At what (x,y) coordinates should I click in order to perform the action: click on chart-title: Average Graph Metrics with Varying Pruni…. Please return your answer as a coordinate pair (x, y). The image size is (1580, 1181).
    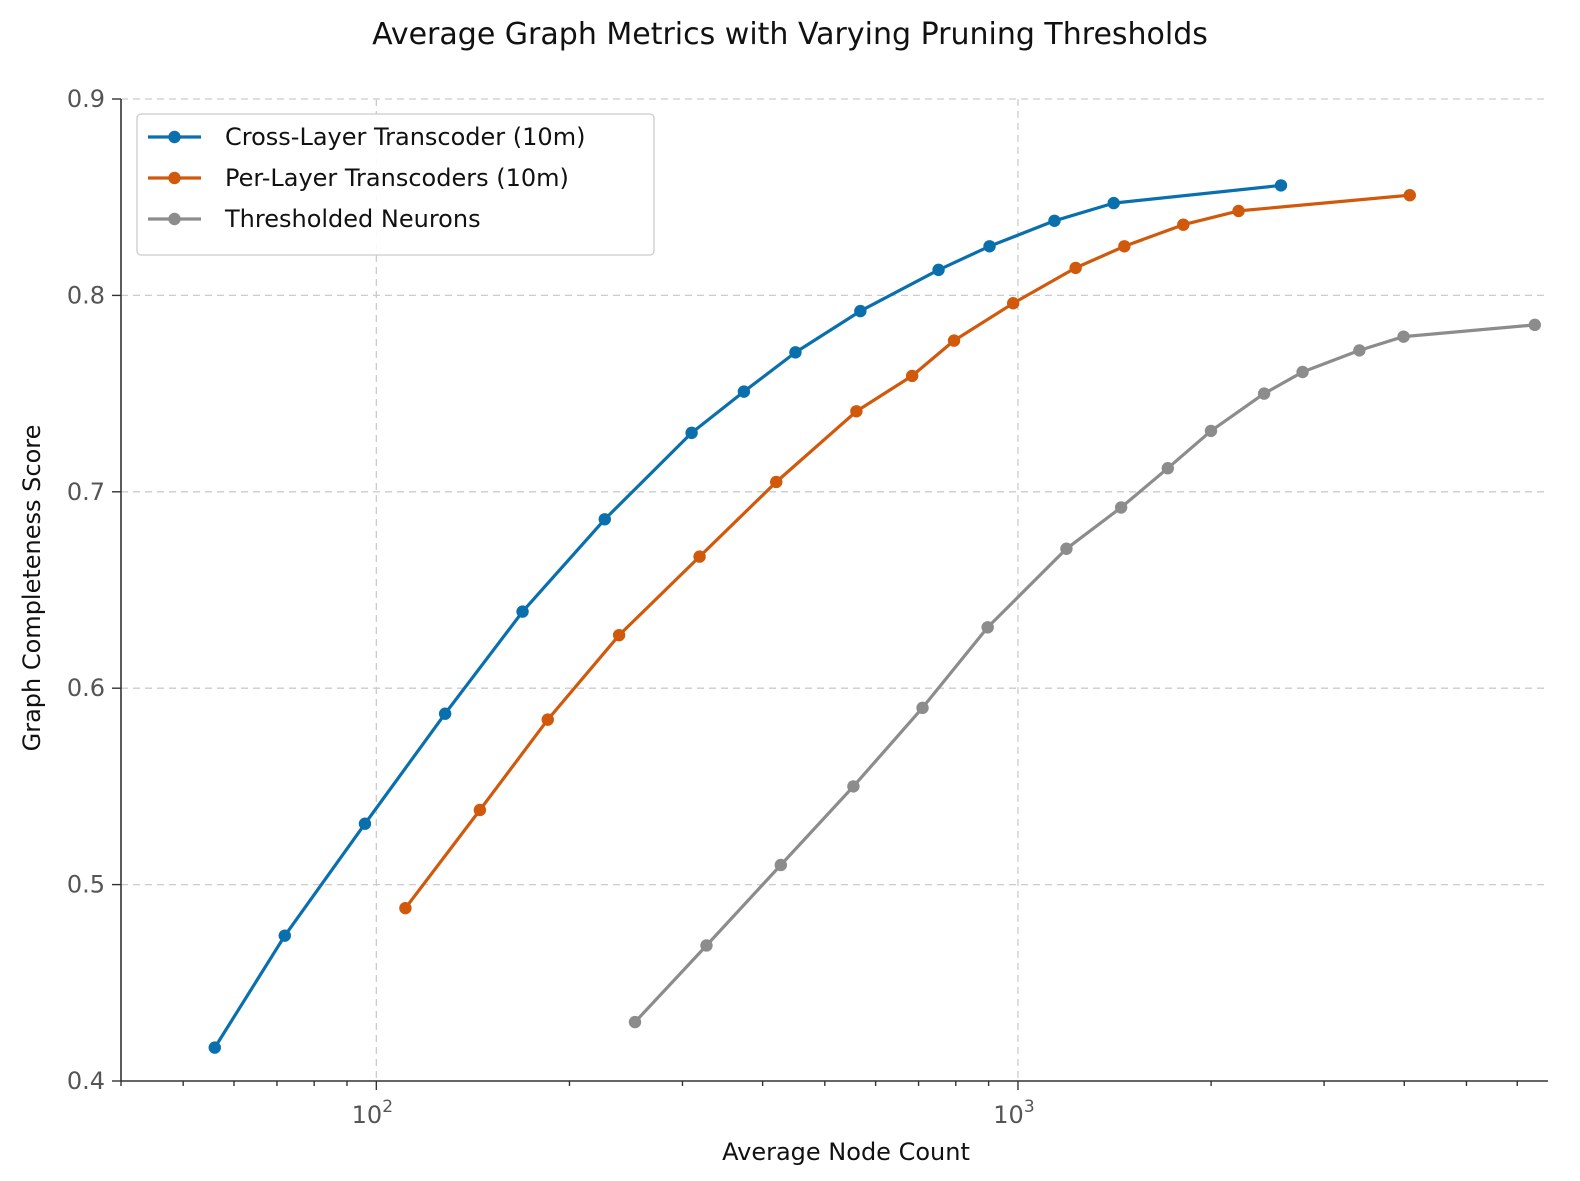
    Looking at the image, I should click on (790, 34).